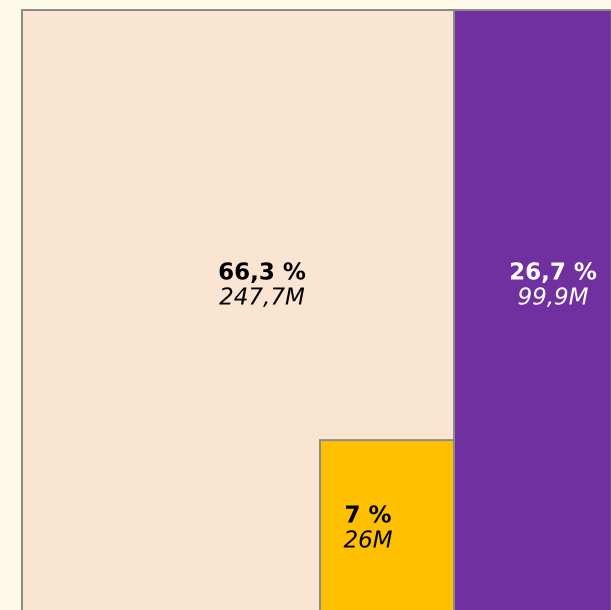 The width and height of the screenshot is (611, 610). What do you see at coordinates (262, 273) in the screenshot?
I see `percentage-label: 66,3 %` at bounding box center [262, 273].